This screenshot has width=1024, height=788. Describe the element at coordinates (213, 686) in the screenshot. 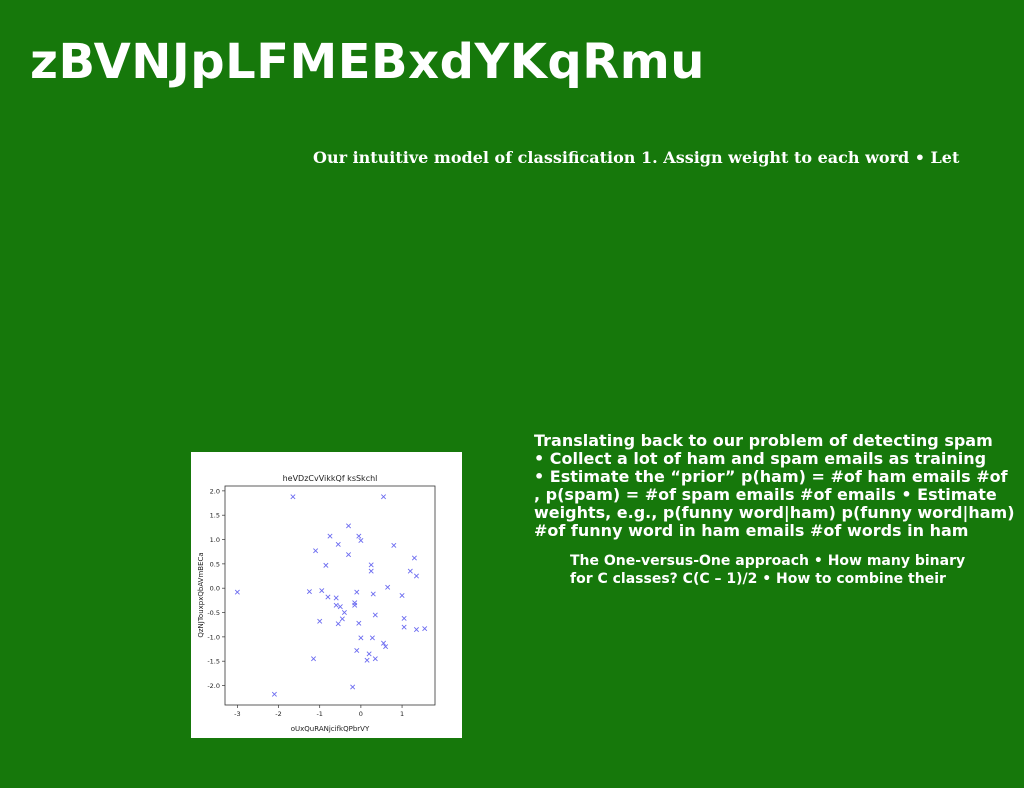

I see `y-tick-label: -2.0` at that location.